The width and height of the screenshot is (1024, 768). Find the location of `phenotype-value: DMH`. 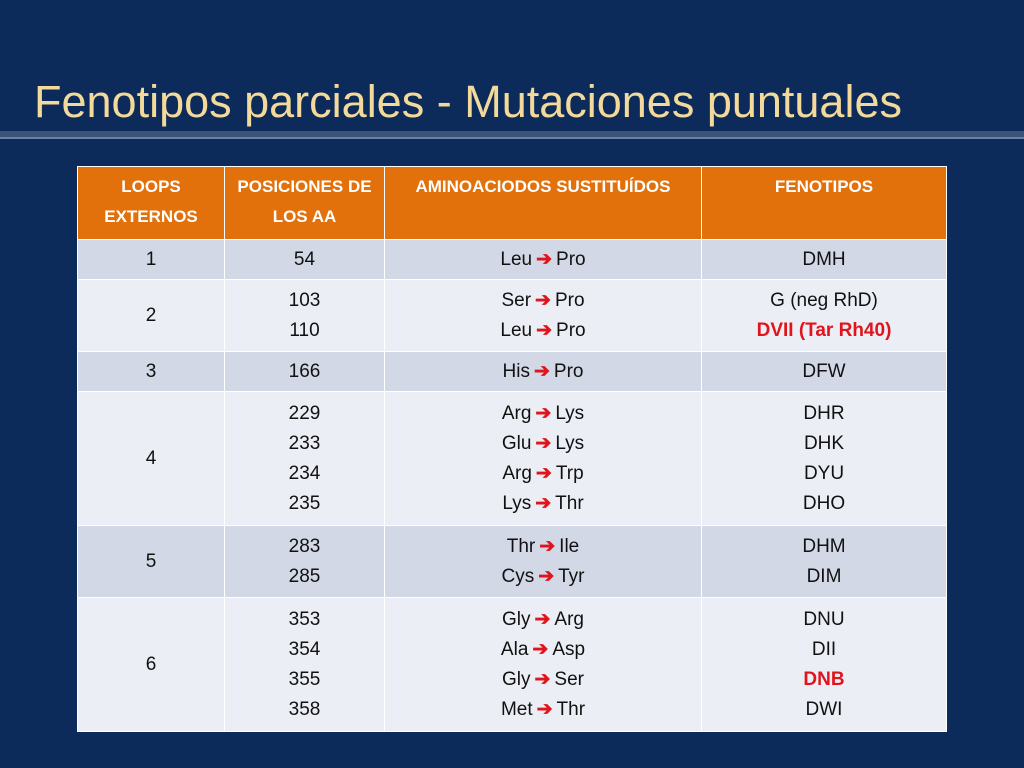

phenotype-value: DMH is located at coordinates (824, 259).